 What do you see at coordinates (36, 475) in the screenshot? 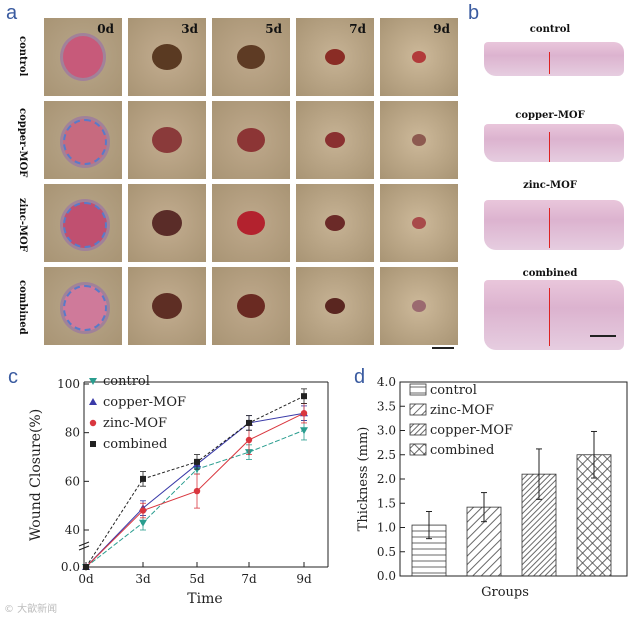
I see `y-axis-title: Wound Closure(%)` at bounding box center [36, 475].